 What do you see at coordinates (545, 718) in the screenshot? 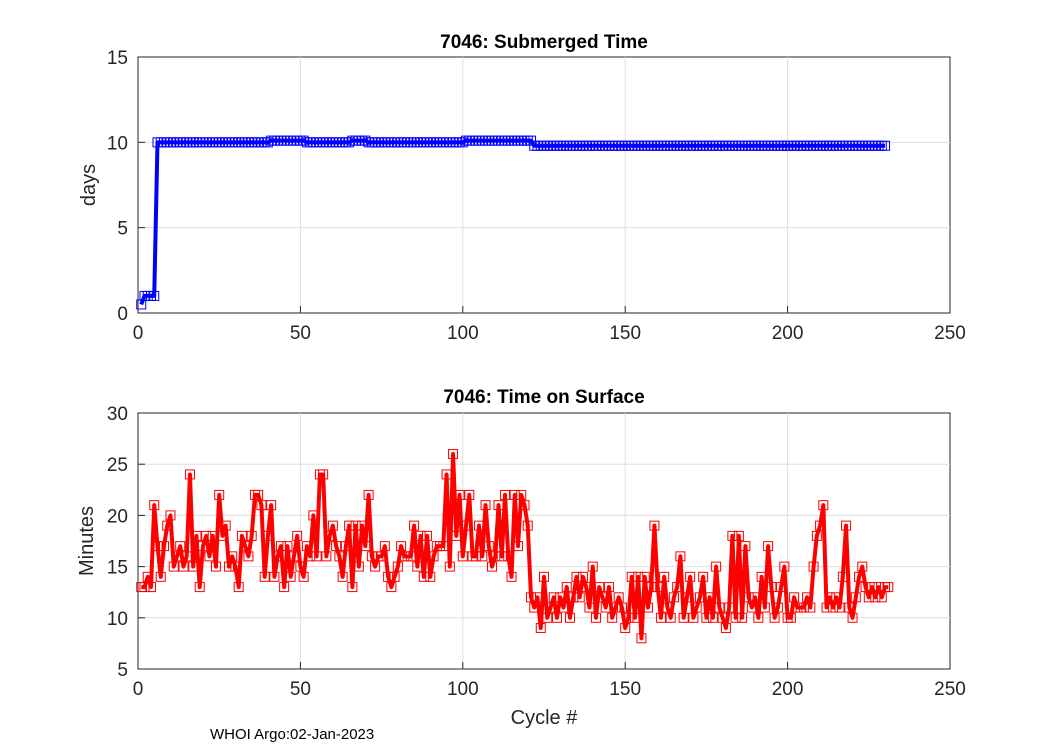
I see `x-axis-label: Cycle #` at bounding box center [545, 718].